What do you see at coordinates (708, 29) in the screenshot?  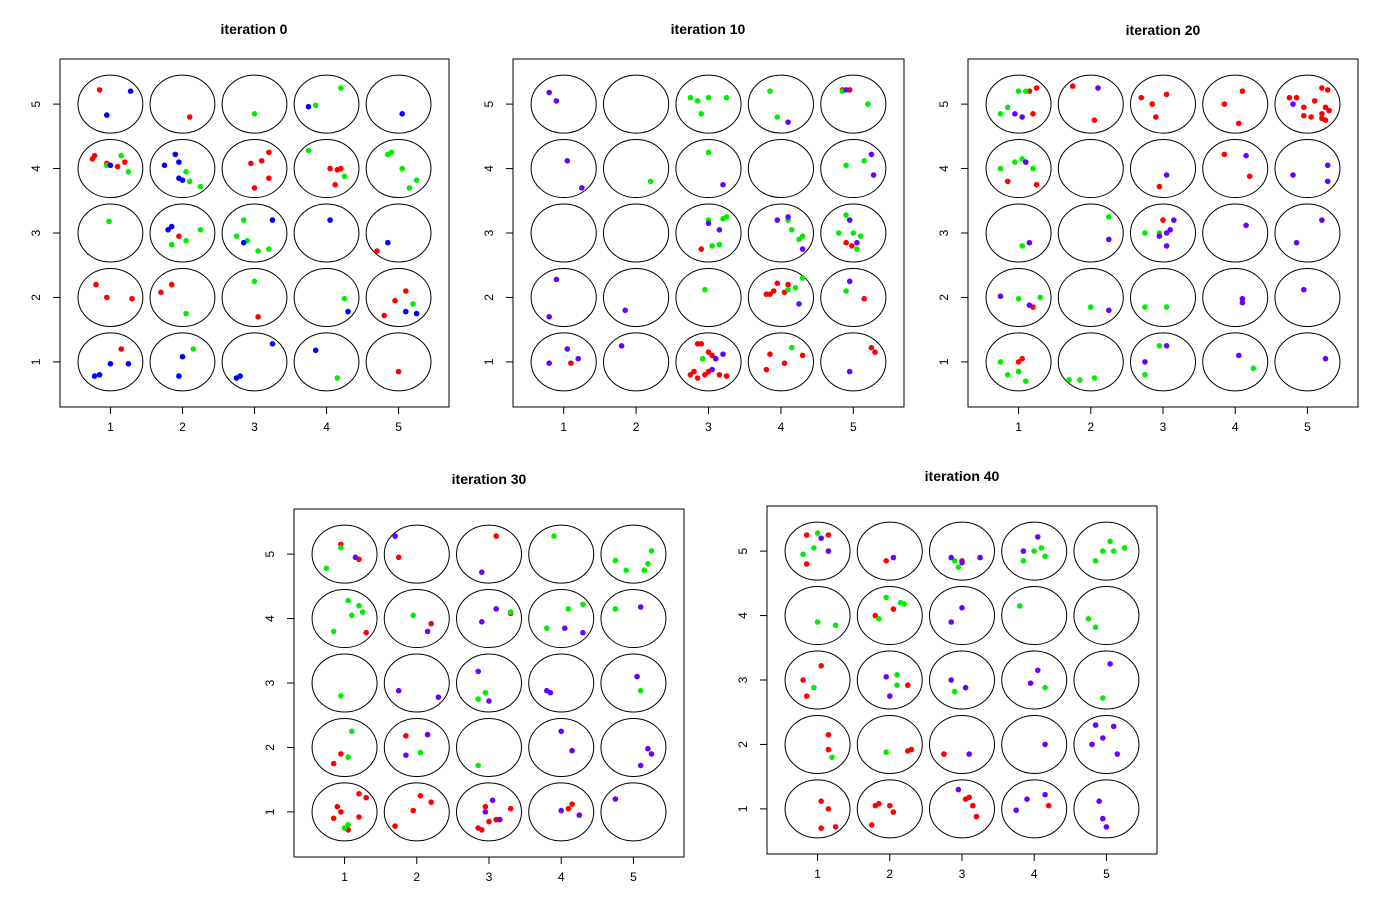 I see `panel-title: iteration 10` at bounding box center [708, 29].